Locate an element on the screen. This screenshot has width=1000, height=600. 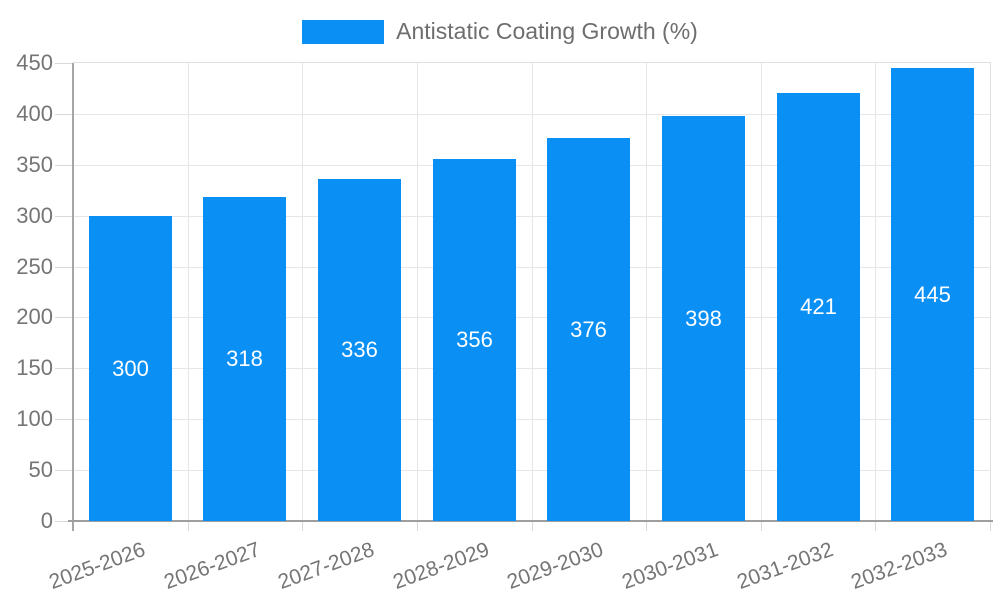
bar-value-label: 445 is located at coordinates (932, 294).